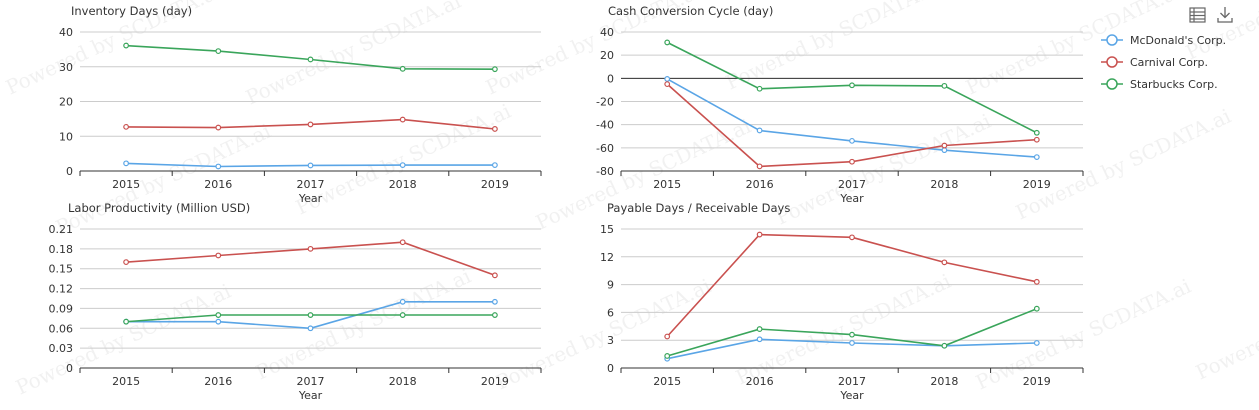 This screenshot has width=1259, height=410. I want to click on series-starbucks, so click(852, 332).